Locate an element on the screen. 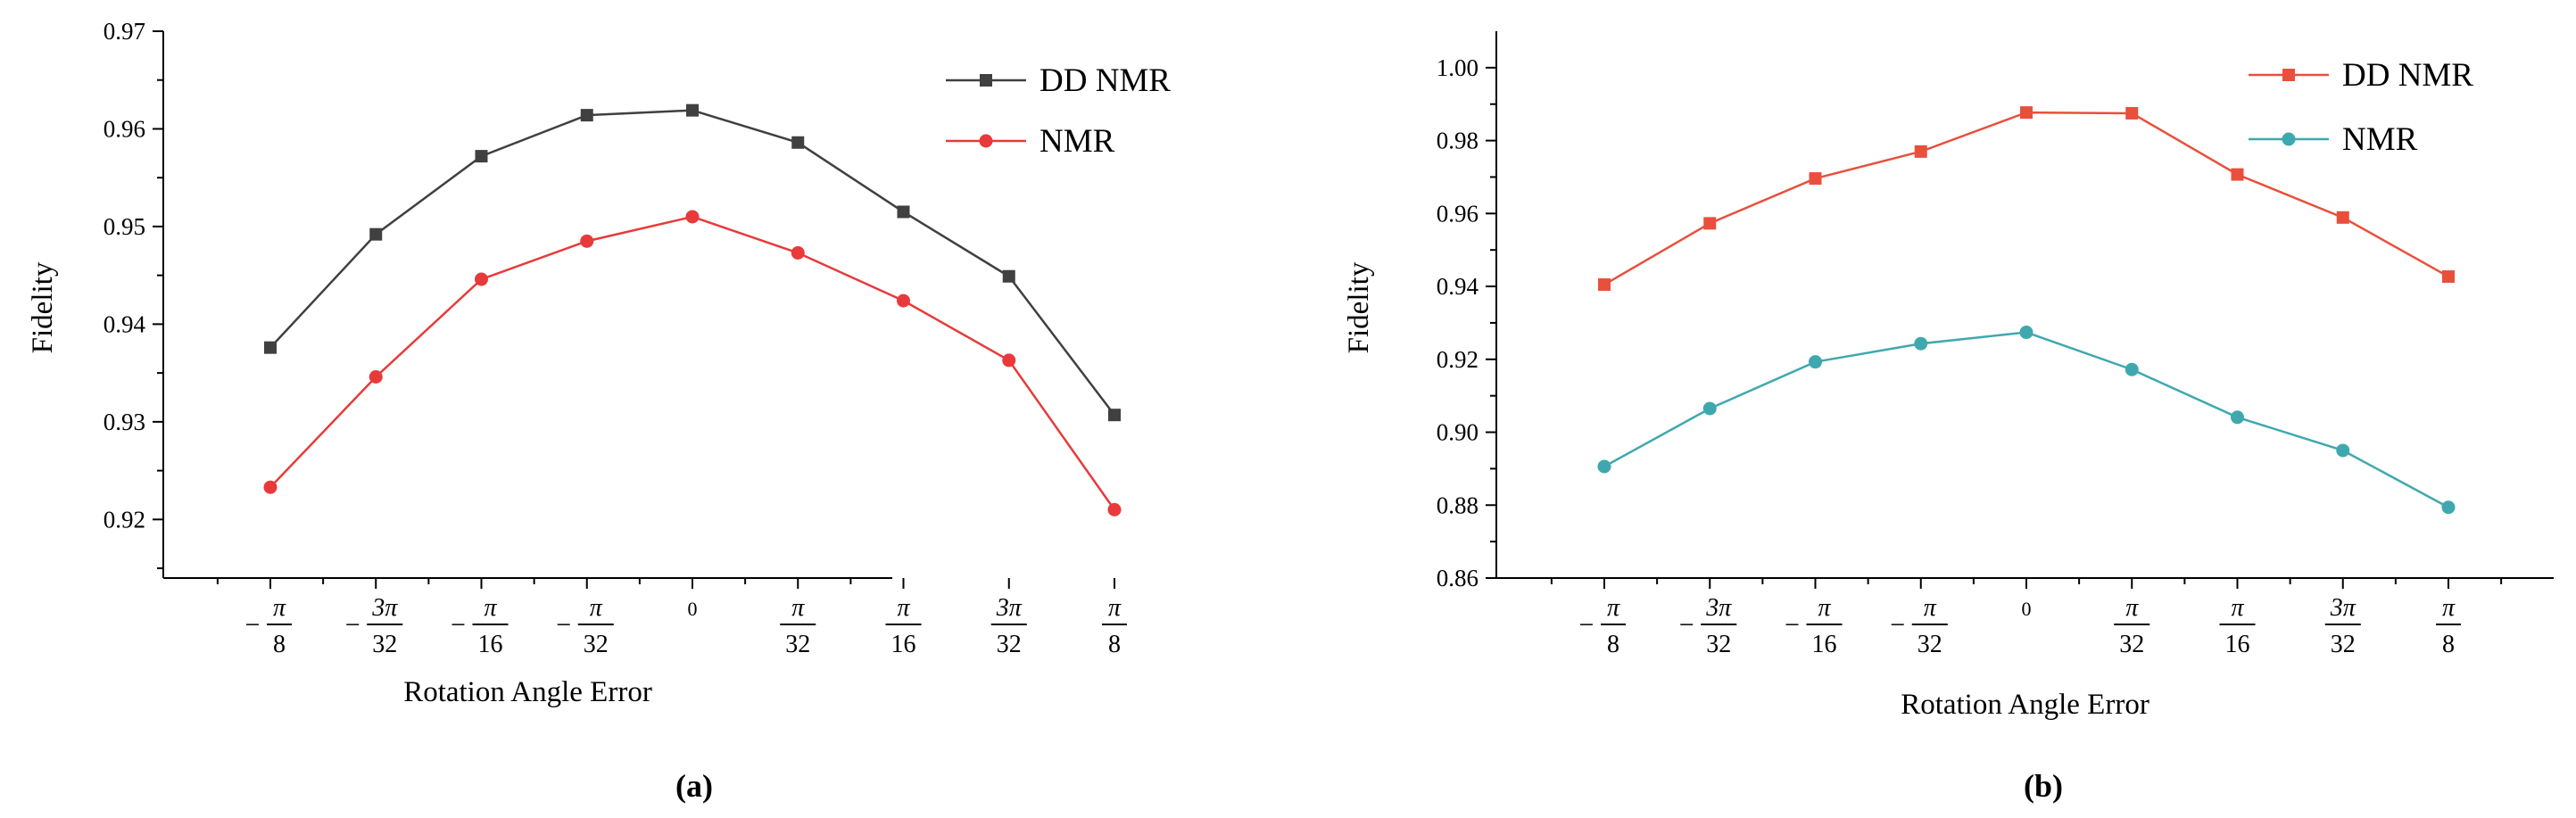 The height and width of the screenshot is (818, 2576). y-tick-label: 0.96 is located at coordinates (124, 128).